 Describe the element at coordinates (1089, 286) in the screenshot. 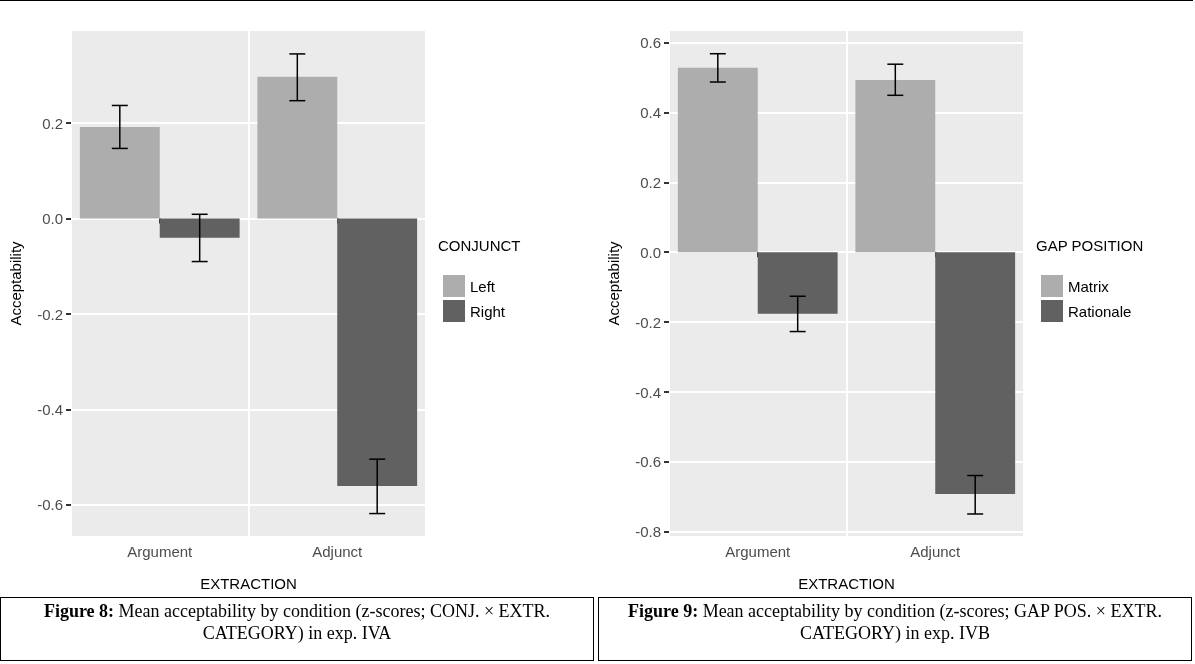

I see `legend-label: Matrix` at that location.